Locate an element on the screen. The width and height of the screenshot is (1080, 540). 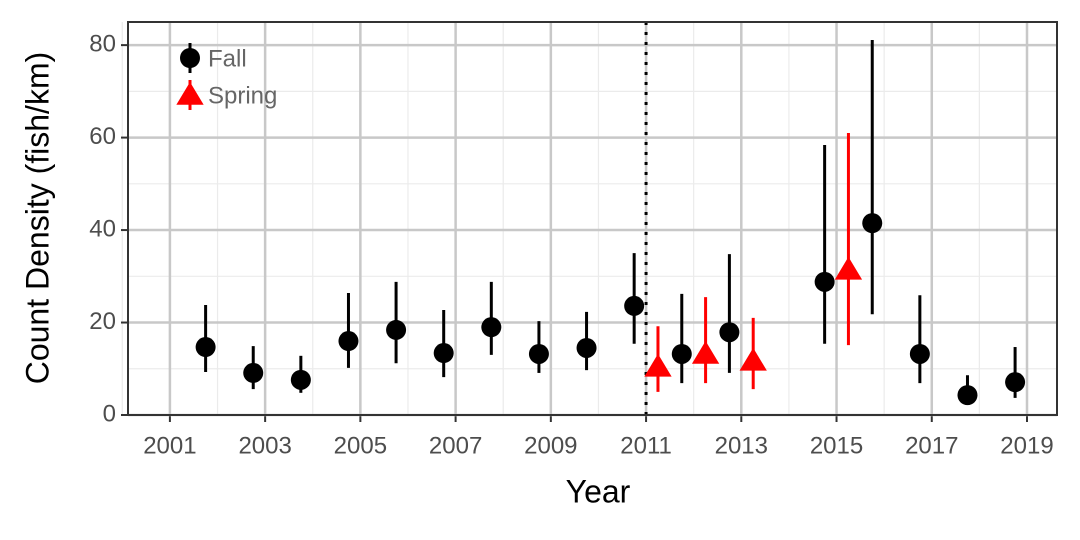
x-tick-label: 2011 is located at coordinates (646, 445).